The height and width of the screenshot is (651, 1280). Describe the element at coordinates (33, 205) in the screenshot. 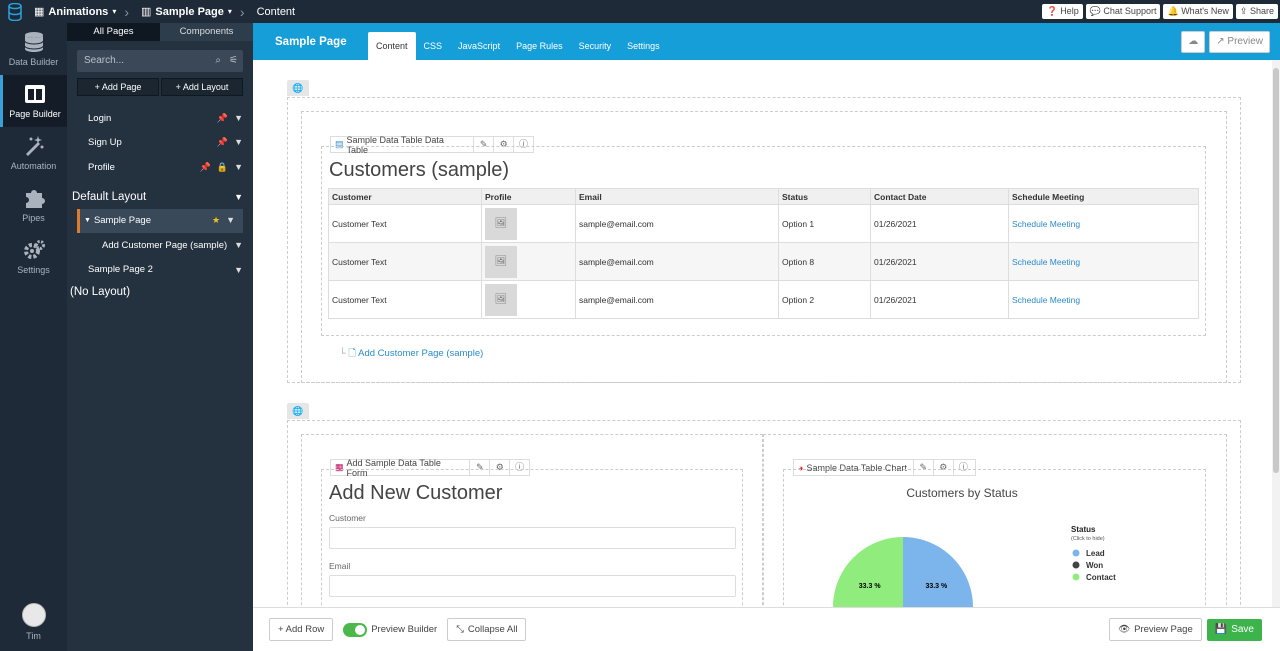

I see `rail-pipes: Pipes` at that location.